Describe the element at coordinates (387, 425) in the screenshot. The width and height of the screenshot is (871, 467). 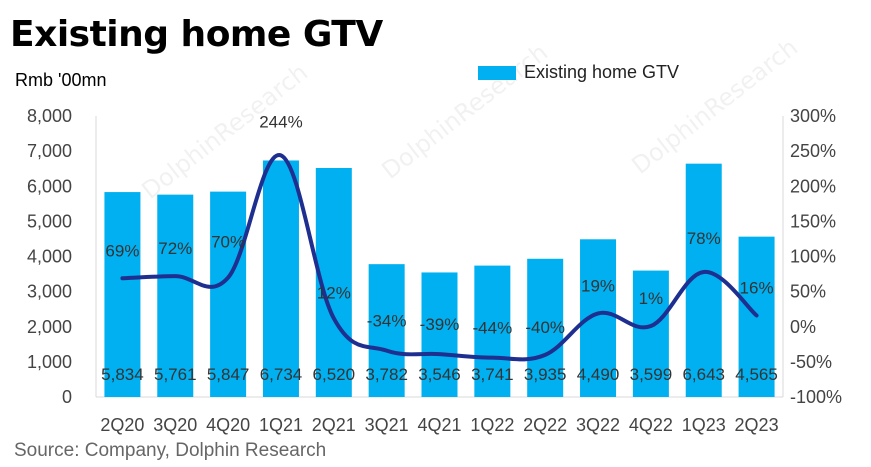
I see `x-axis-tick-label: 3Q21` at that location.